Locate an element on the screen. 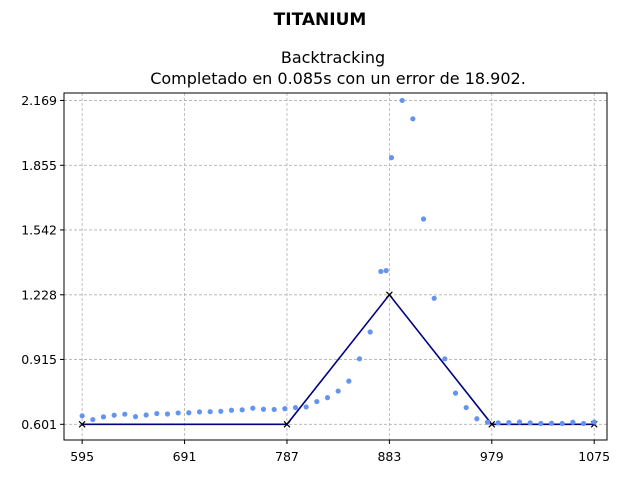  y-tick-label: 0.601 is located at coordinates (39, 424).